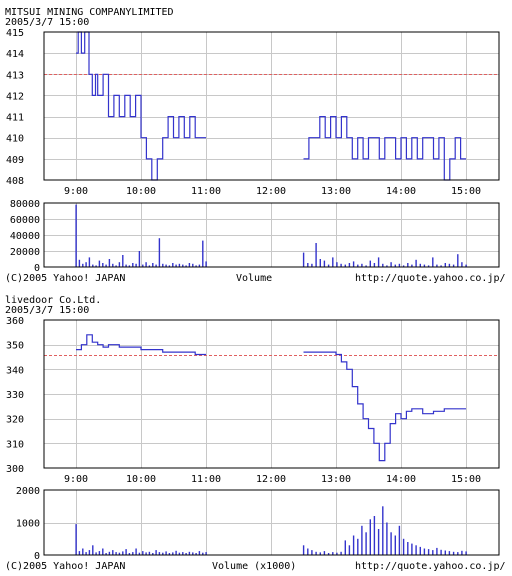  I want to click on volume-tick-label: 2000, so click(28, 491).